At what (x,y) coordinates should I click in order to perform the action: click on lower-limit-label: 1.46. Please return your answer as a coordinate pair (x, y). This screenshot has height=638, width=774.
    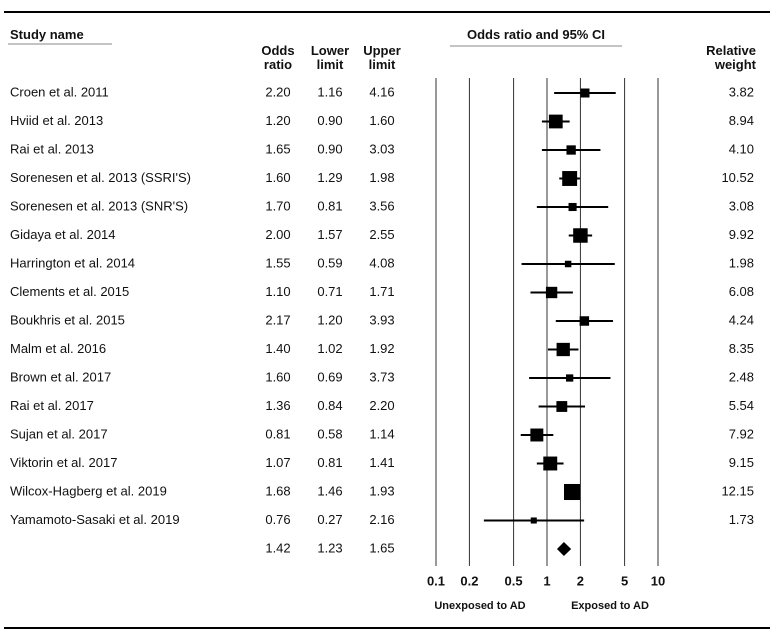
    Looking at the image, I should click on (329, 490).